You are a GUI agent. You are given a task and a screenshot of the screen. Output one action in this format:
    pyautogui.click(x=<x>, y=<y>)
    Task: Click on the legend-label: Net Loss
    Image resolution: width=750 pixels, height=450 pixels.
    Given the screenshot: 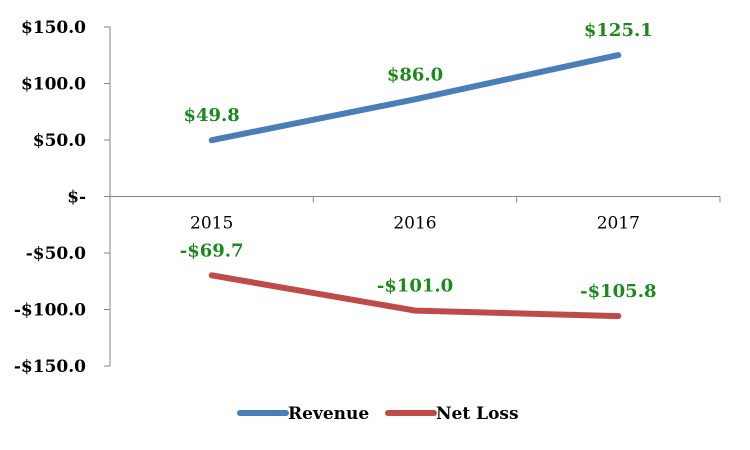 What is the action you would take?
    pyautogui.click(x=477, y=414)
    